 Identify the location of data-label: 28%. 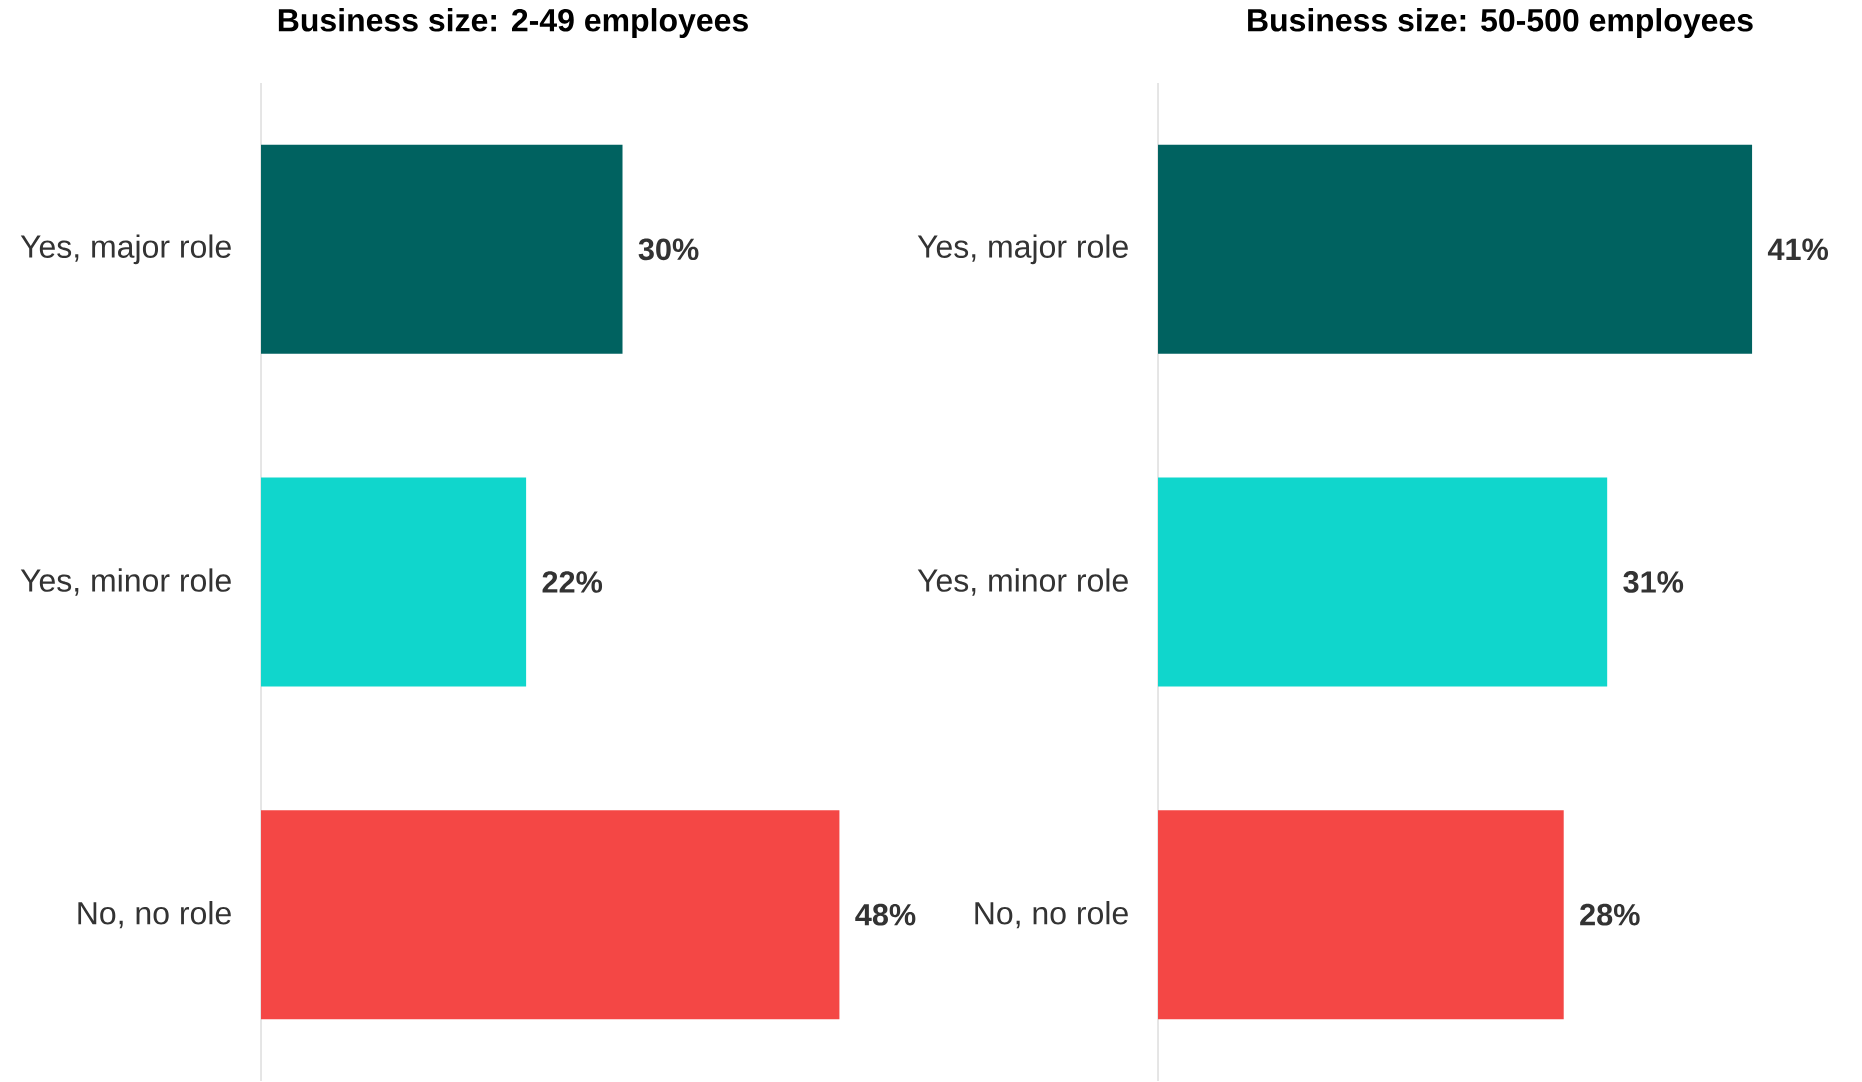
(1610, 914).